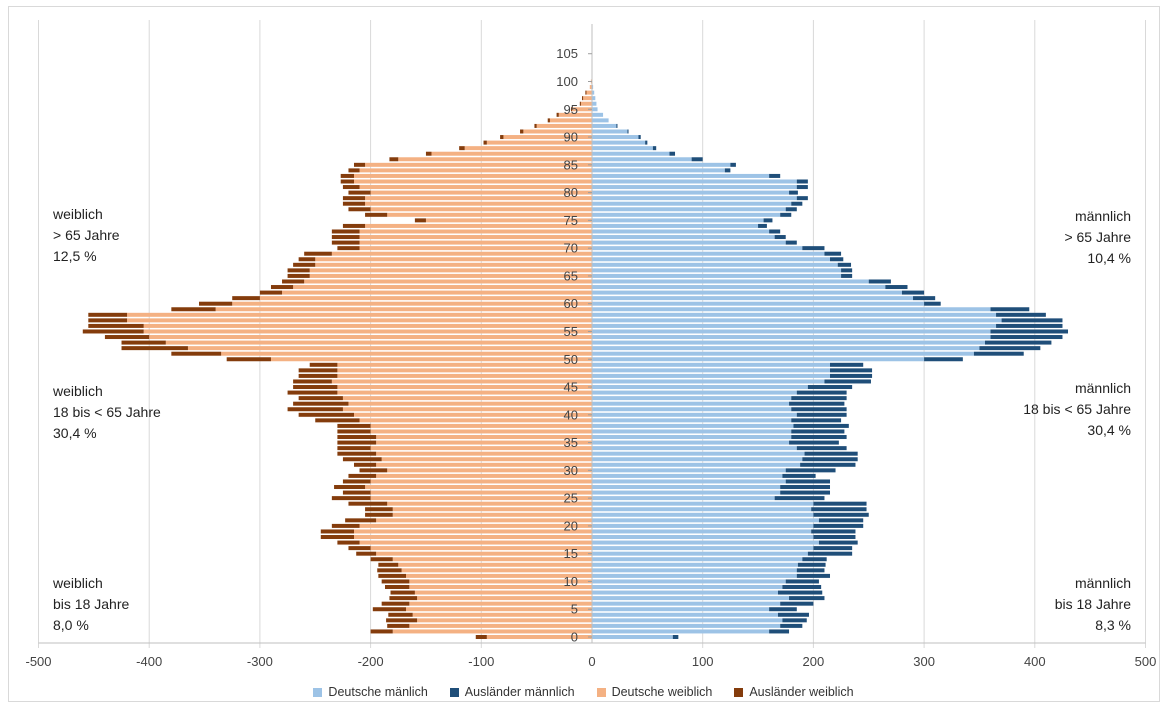 The image size is (1167, 708). Describe the element at coordinates (662, 692) in the screenshot. I see `legend-label: Deutsche weiblich` at that location.